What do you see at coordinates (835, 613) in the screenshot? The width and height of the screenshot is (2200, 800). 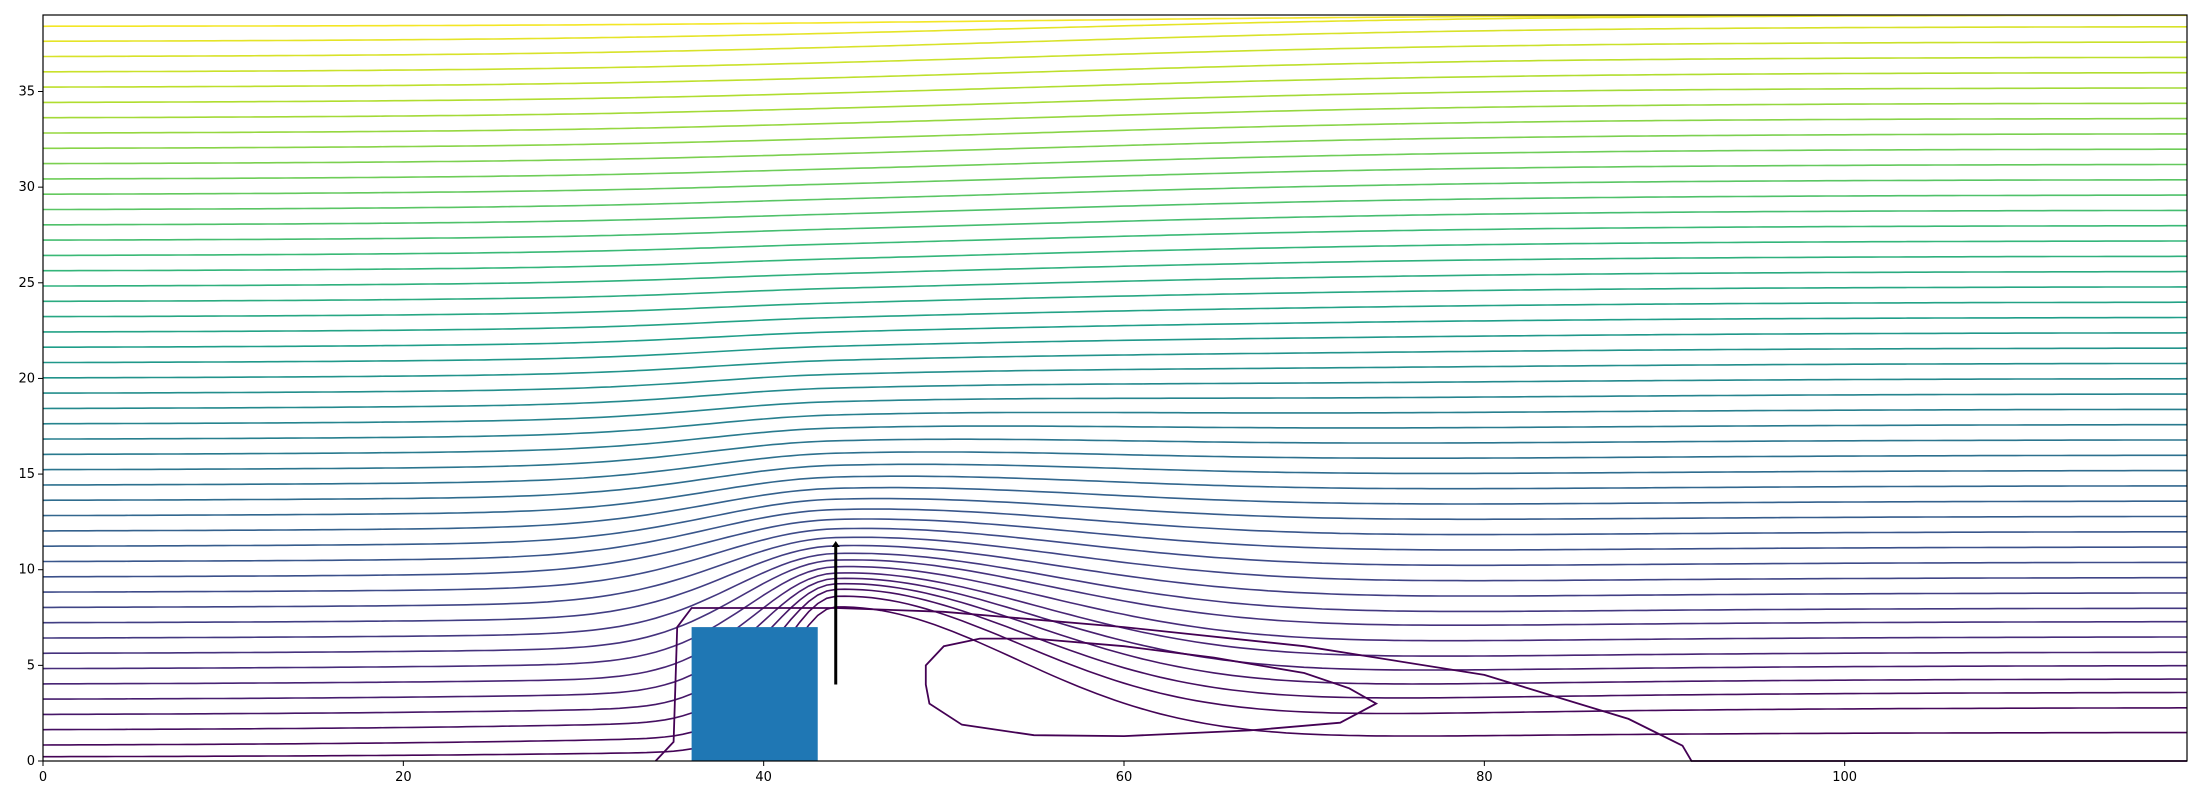 I see `velocity-arrow` at bounding box center [835, 613].